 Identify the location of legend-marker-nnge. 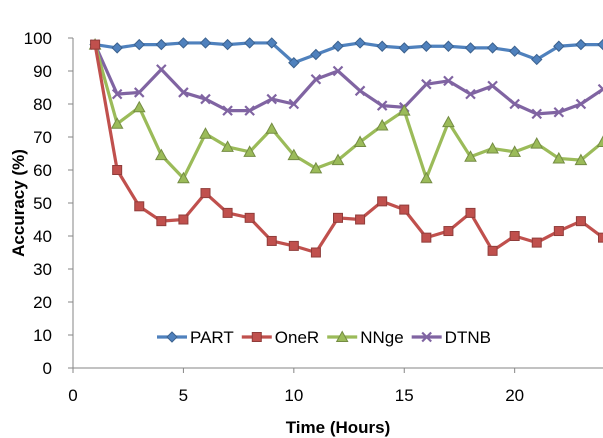
(342, 336).